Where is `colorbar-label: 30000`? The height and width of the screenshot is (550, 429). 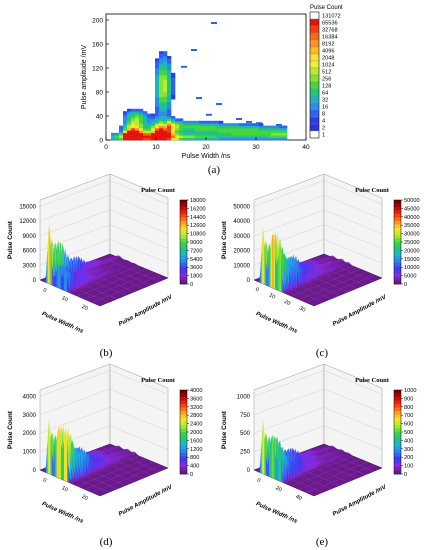 colorbar-label: 30000 is located at coordinates (412, 235).